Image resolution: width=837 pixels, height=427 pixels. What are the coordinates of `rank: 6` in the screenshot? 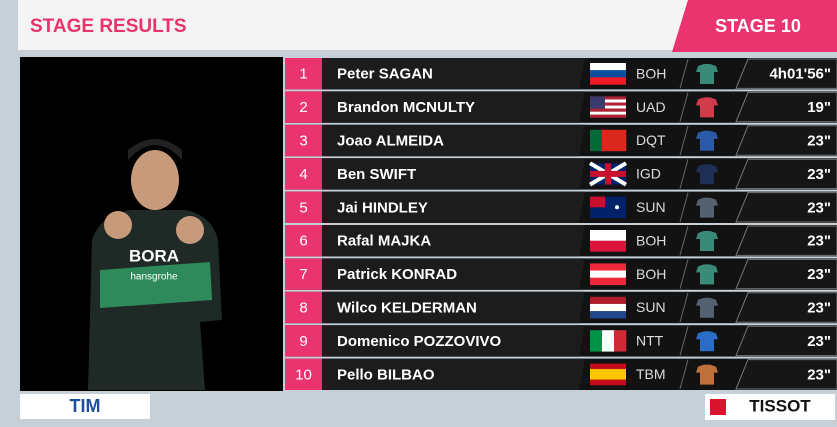 It's located at (303, 241).